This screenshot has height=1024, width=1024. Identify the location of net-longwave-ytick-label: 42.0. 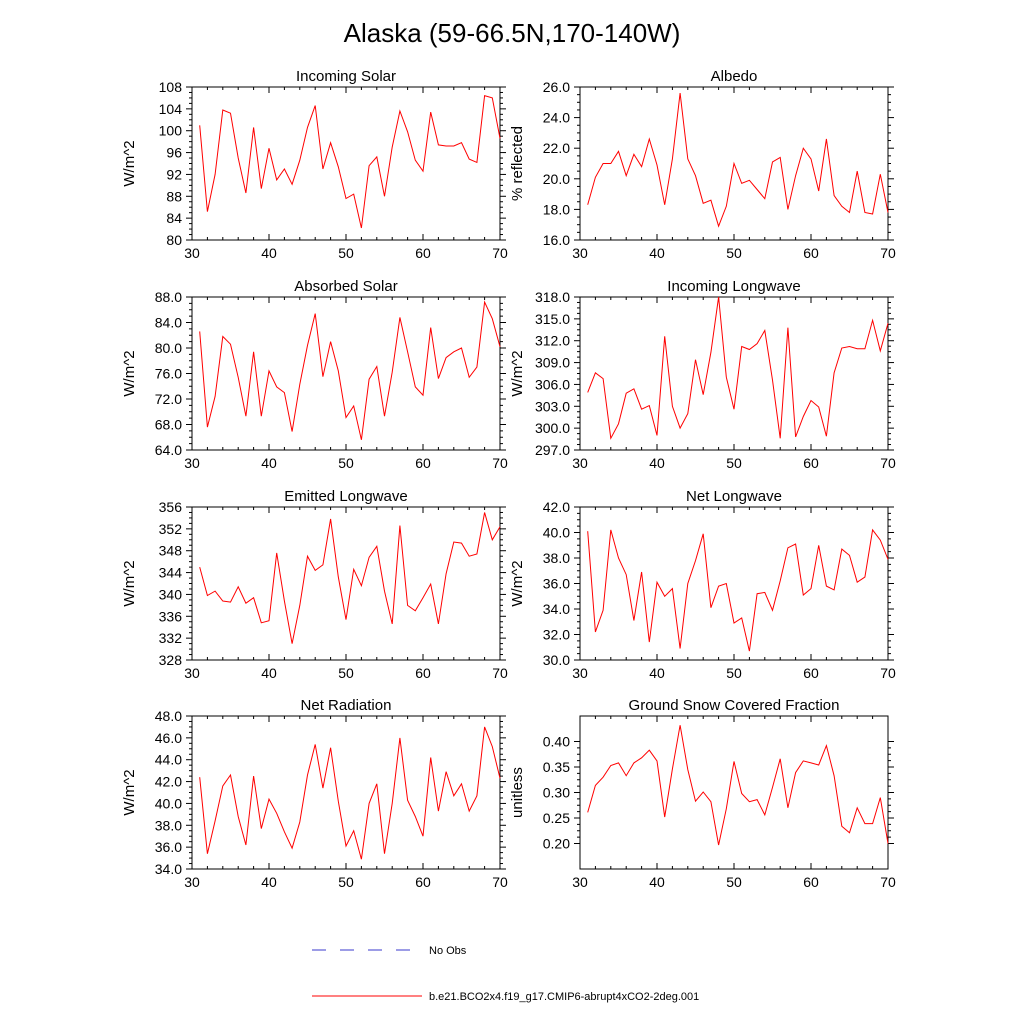
(556, 507).